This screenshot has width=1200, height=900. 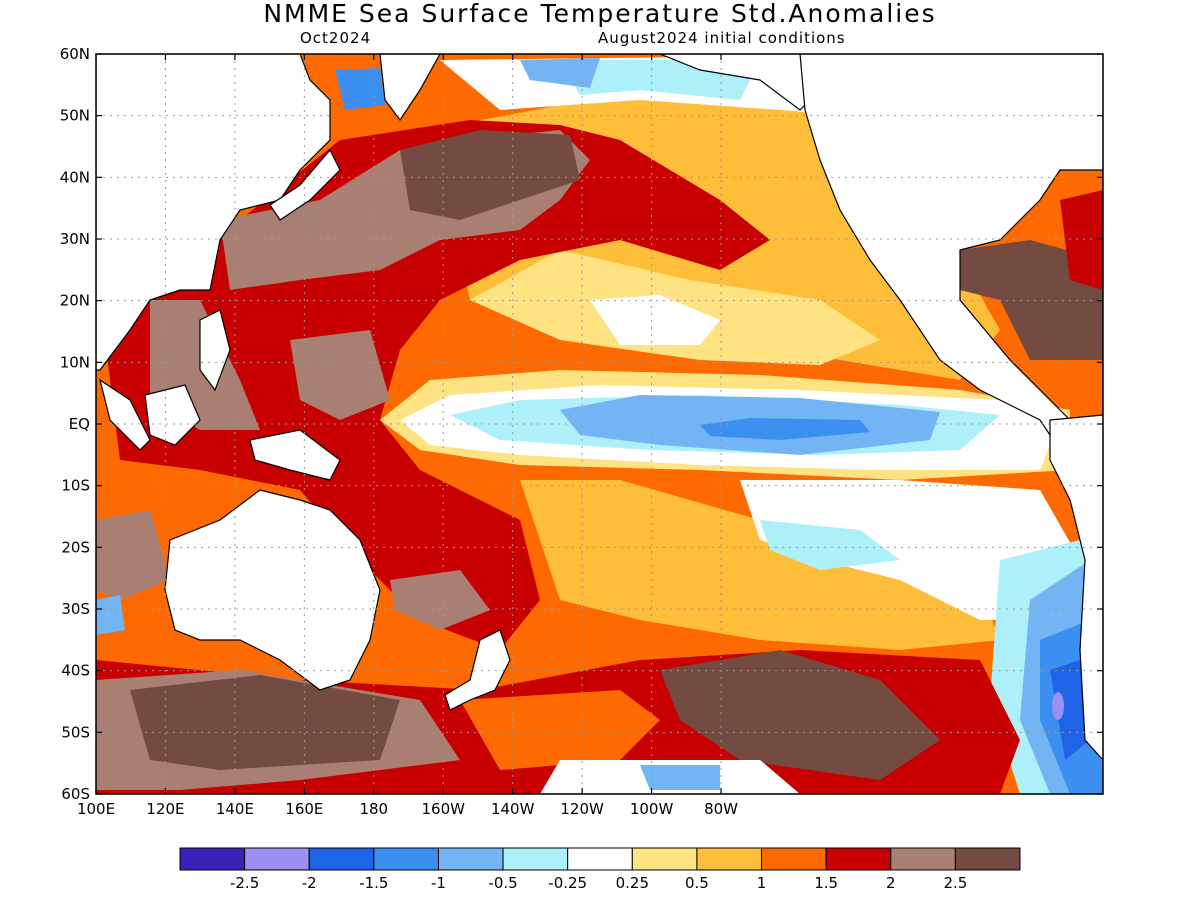 What do you see at coordinates (244, 883) in the screenshot?
I see `colorbar-label: -2.5` at bounding box center [244, 883].